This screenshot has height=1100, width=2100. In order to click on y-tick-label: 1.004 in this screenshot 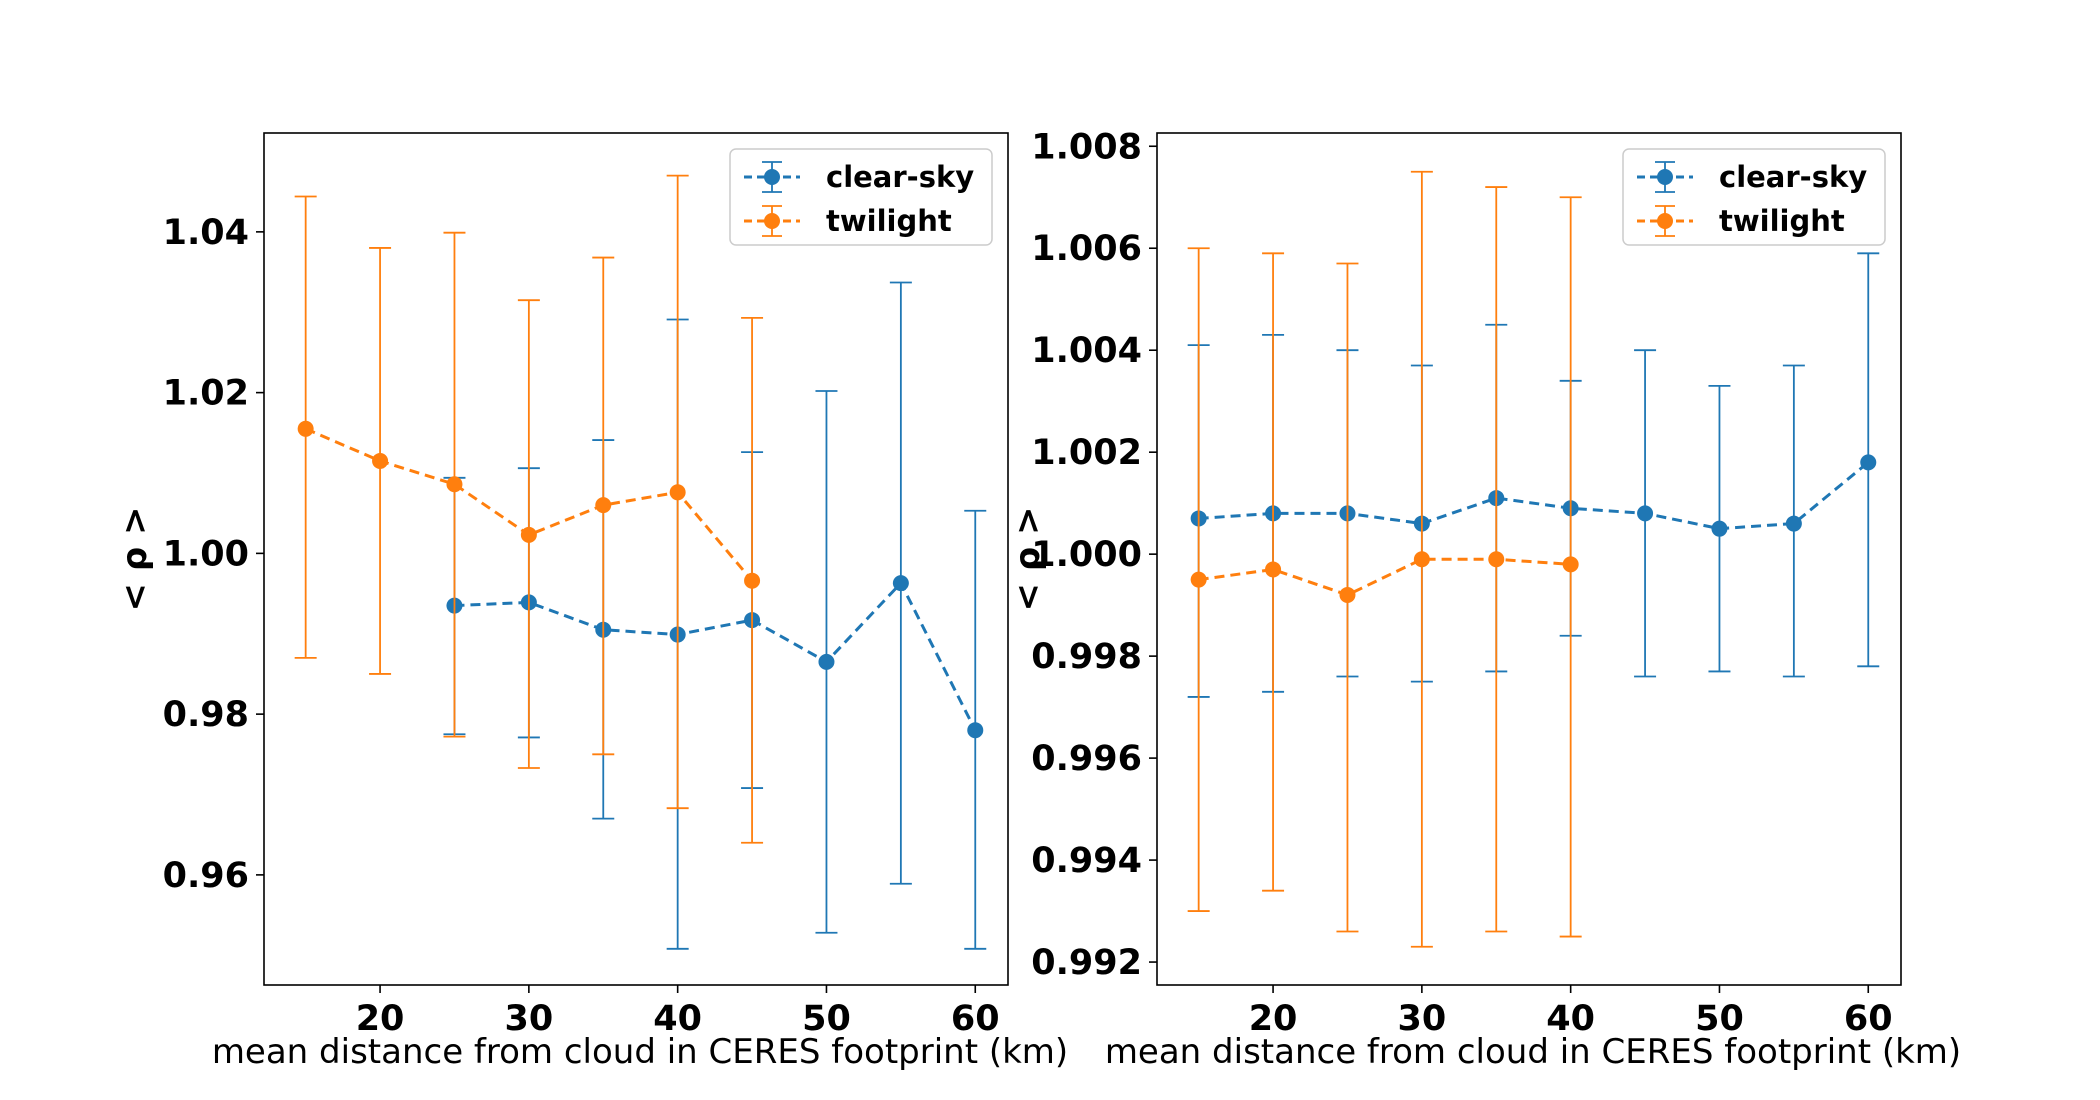, I will do `click(1086, 351)`.